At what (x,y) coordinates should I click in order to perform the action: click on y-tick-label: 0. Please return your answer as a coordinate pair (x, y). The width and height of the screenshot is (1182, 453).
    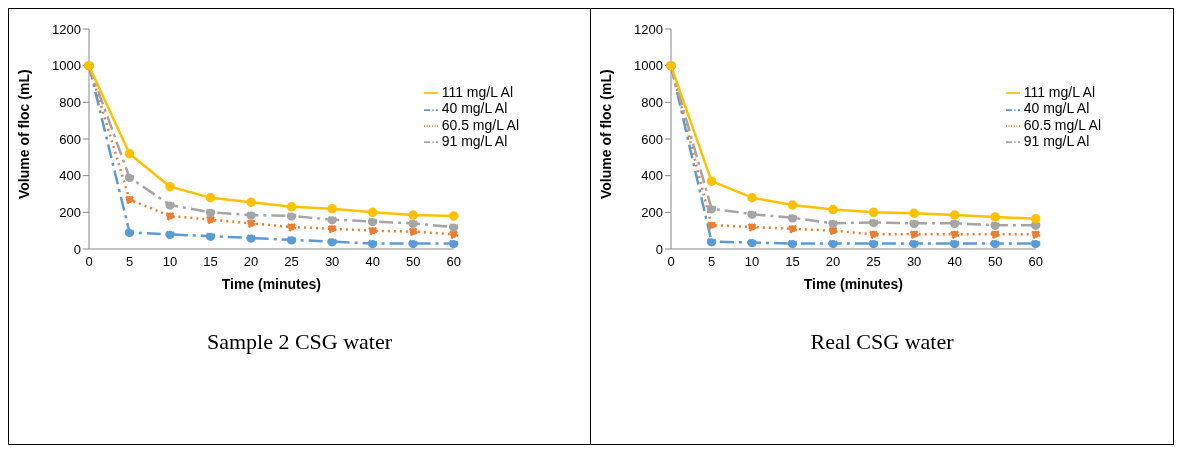
    Looking at the image, I should click on (659, 249).